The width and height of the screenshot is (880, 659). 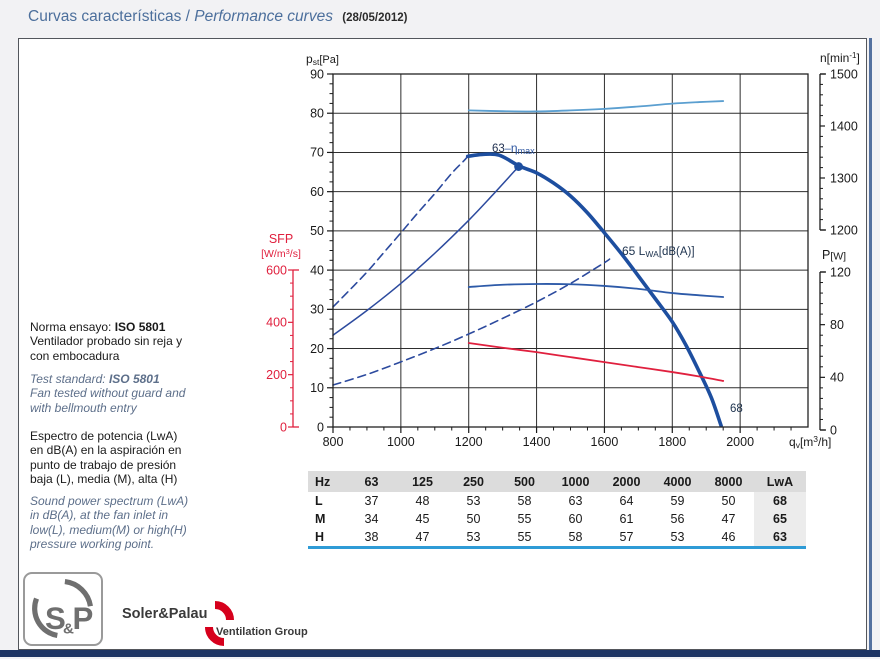 What do you see at coordinates (677, 501) in the screenshot?
I see `table-cell: 59` at bounding box center [677, 501].